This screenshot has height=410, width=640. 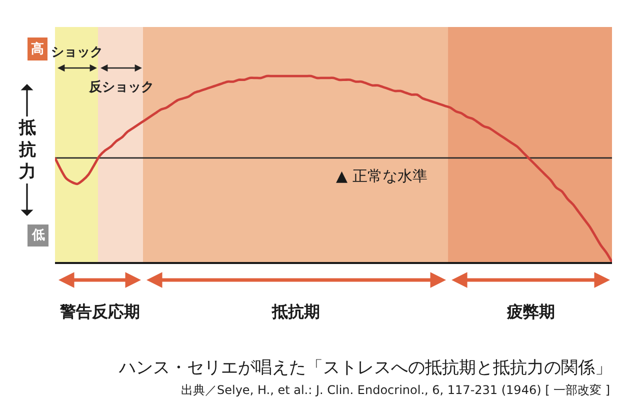 What do you see at coordinates (99, 311) in the screenshot?
I see `text: 警告反応期` at bounding box center [99, 311].